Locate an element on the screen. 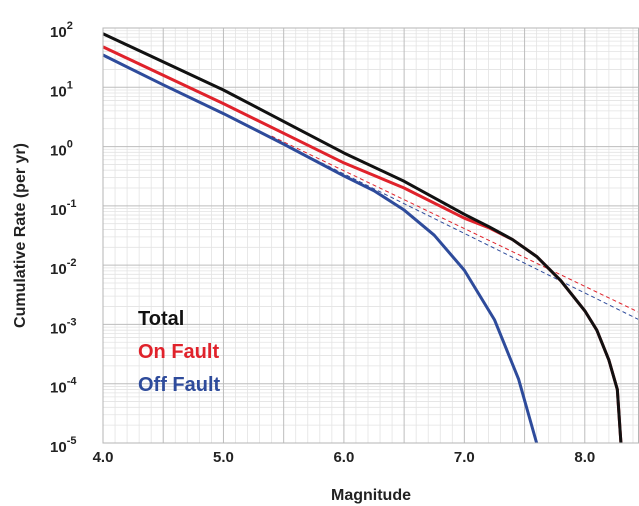  y-tick-label: 10¹ is located at coordinates (61, 89).